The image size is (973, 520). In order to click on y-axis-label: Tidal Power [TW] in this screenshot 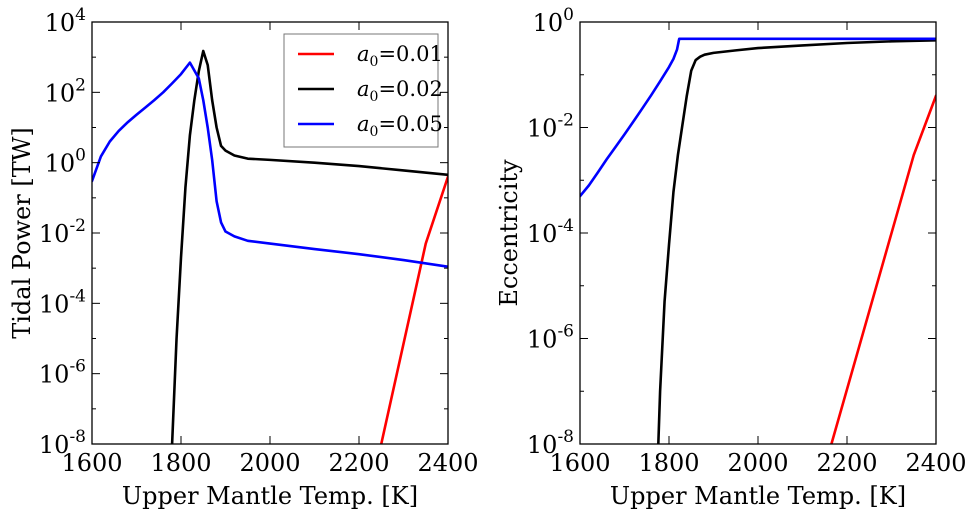, I will do `click(22, 233)`.